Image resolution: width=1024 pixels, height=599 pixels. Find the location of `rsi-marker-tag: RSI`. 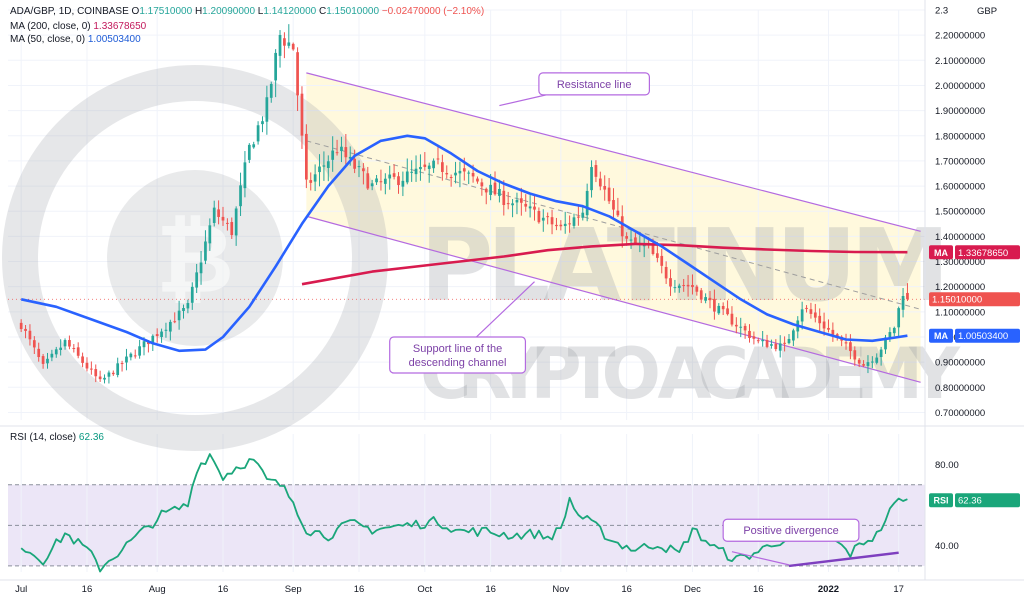

rsi-marker-tag: RSI is located at coordinates (940, 501).